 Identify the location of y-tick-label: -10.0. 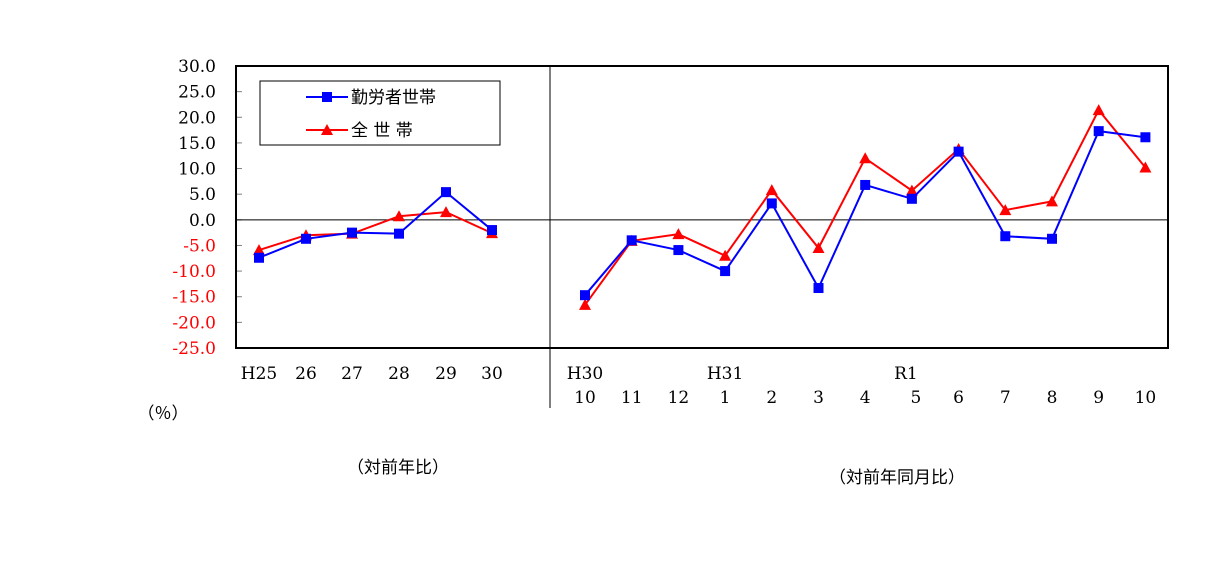
(194, 272).